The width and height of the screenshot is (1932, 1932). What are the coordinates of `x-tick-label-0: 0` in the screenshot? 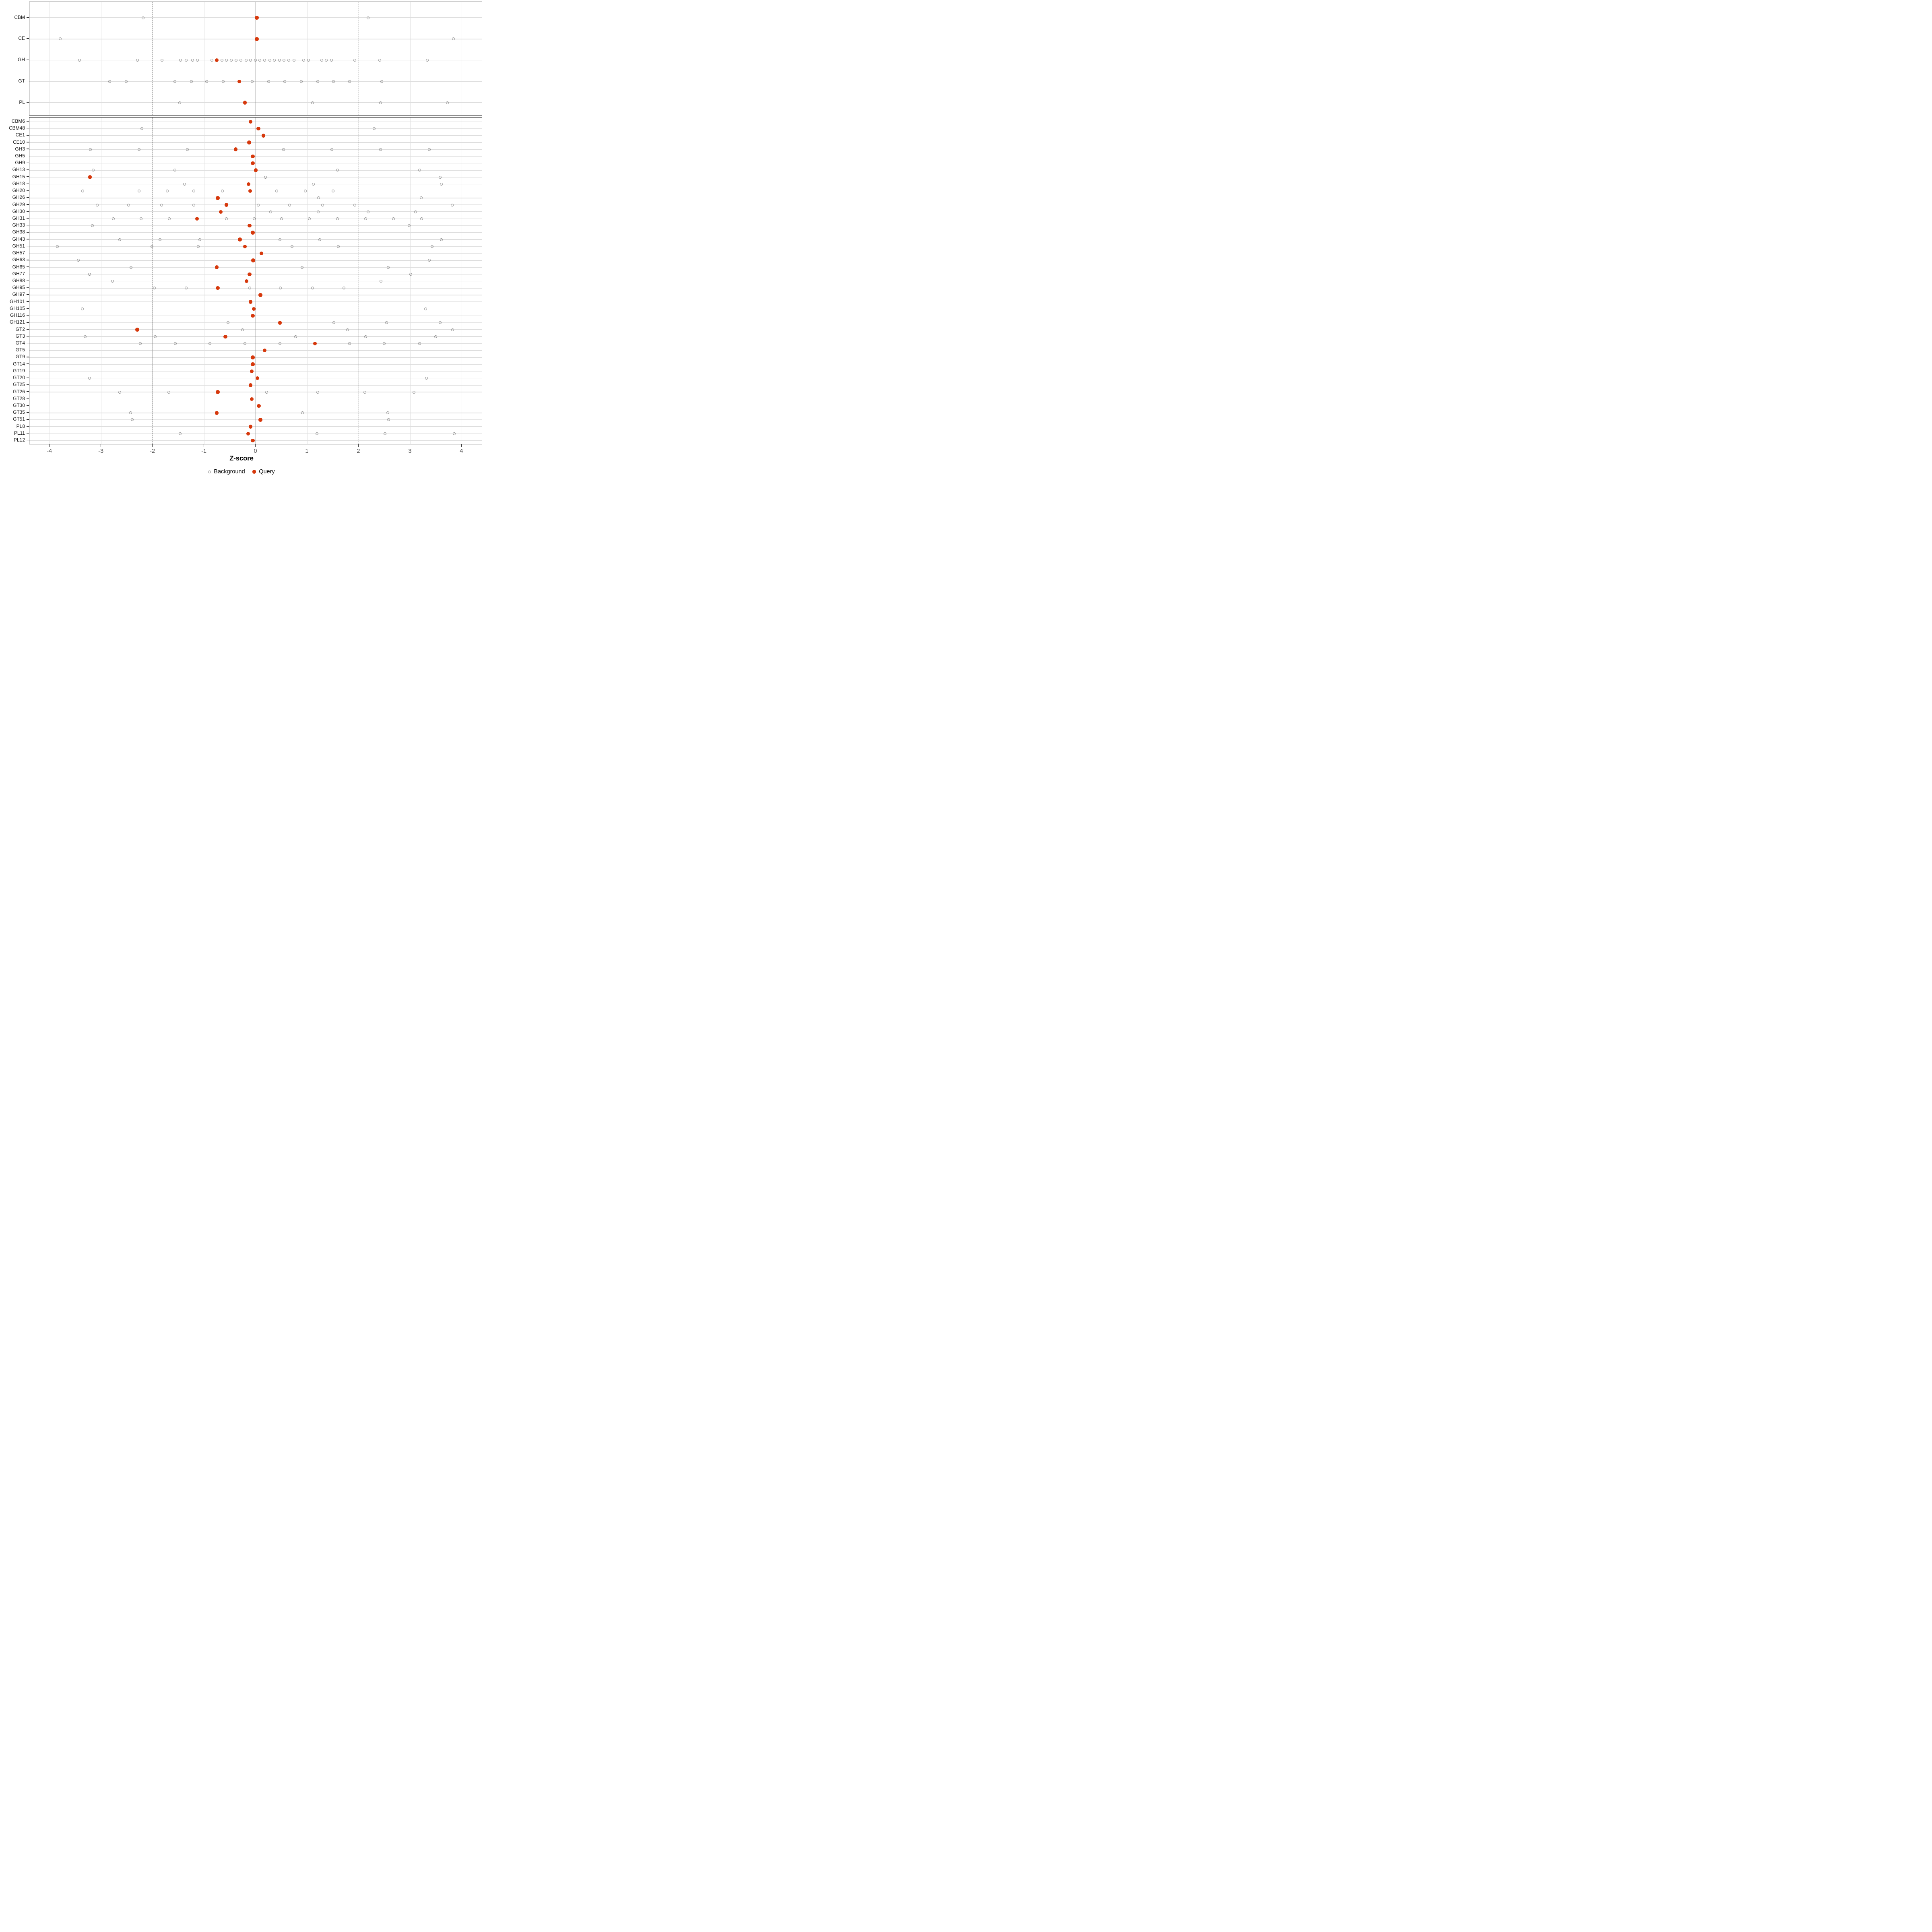 It's located at (255, 451).